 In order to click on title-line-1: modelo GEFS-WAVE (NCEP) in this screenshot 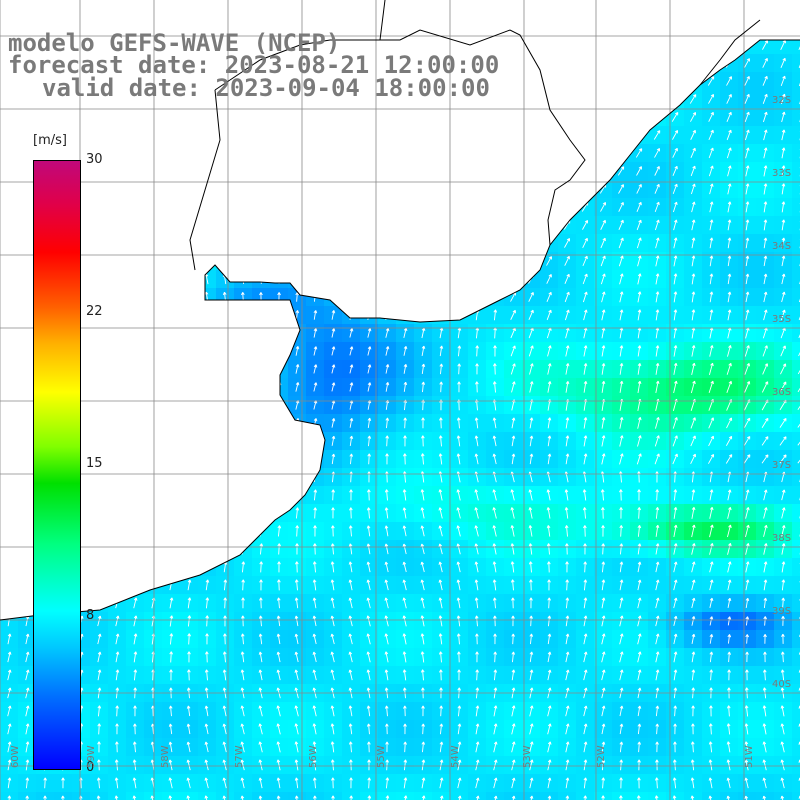, I will do `click(174, 43)`.